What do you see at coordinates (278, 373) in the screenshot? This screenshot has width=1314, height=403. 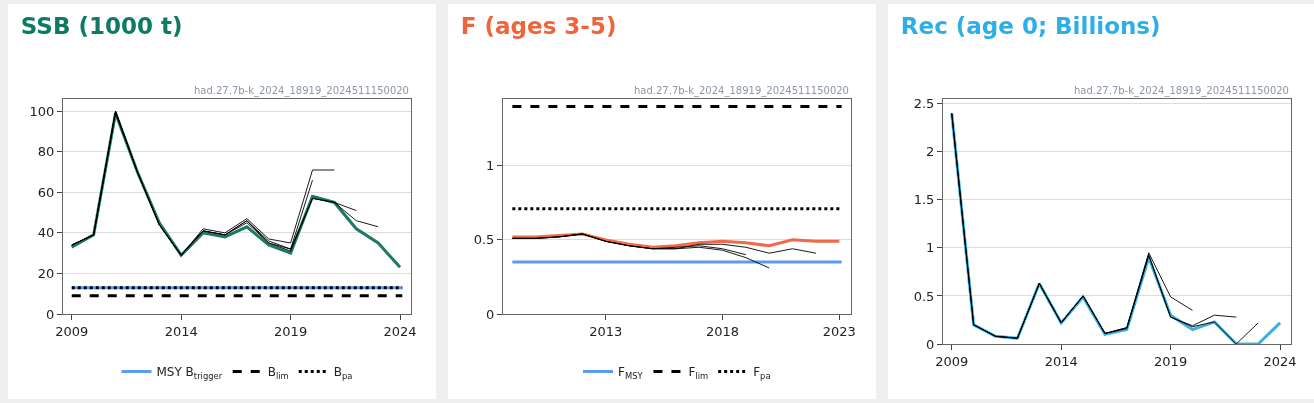 I see `legend-label: B$_{lim}$` at bounding box center [278, 373].